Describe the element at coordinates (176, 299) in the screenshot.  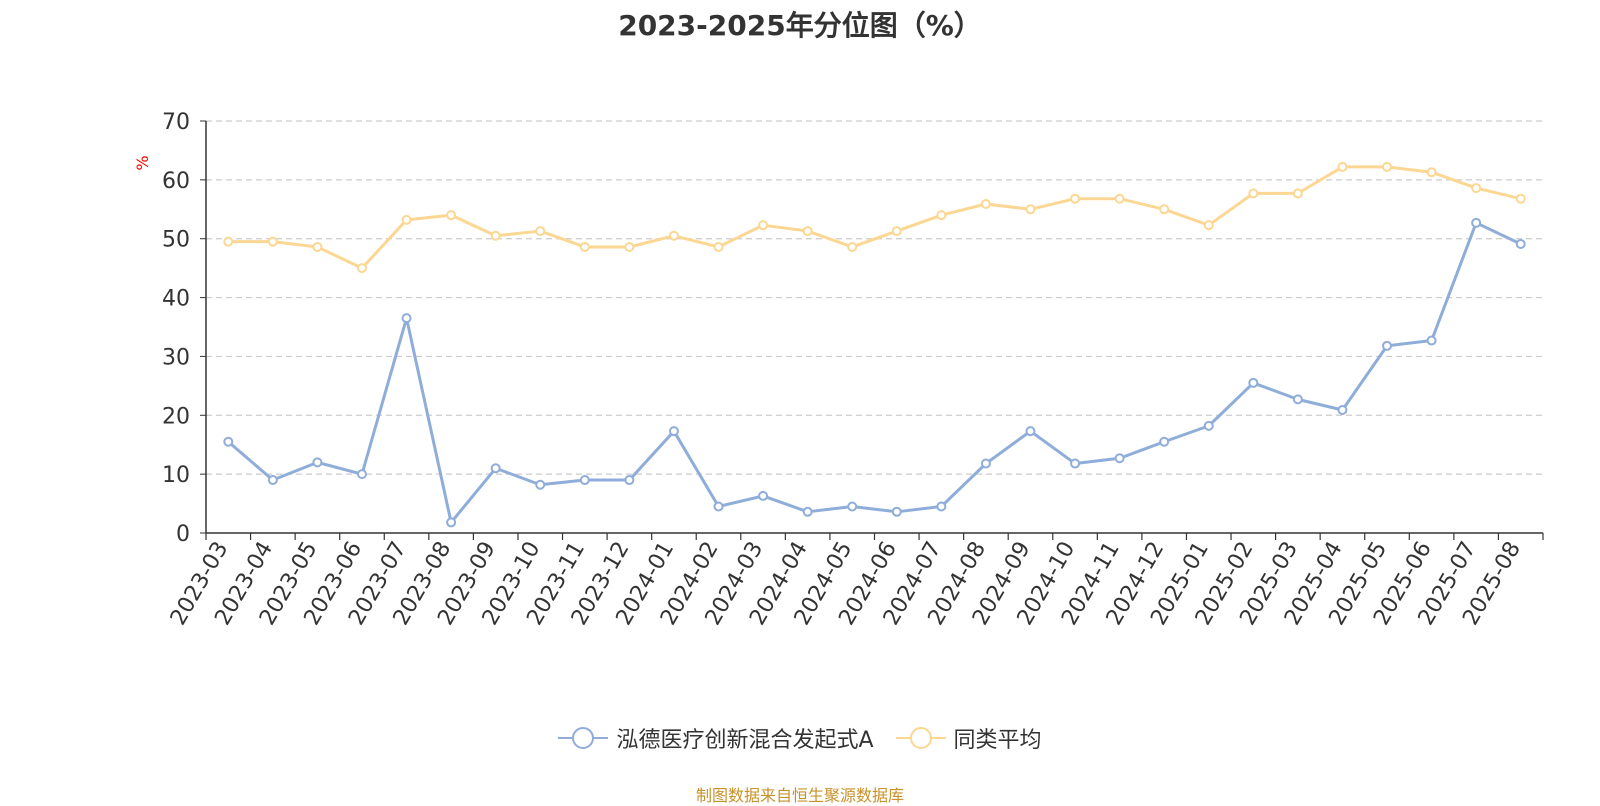
I see `y-tick-label: 40` at that location.